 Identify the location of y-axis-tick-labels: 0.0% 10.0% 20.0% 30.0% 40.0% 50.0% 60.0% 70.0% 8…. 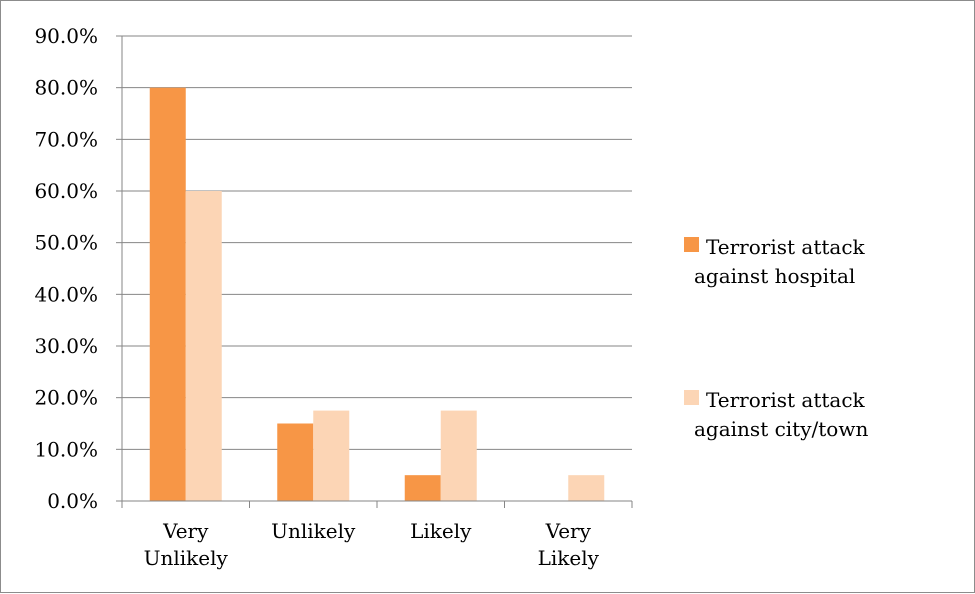
(66, 268).